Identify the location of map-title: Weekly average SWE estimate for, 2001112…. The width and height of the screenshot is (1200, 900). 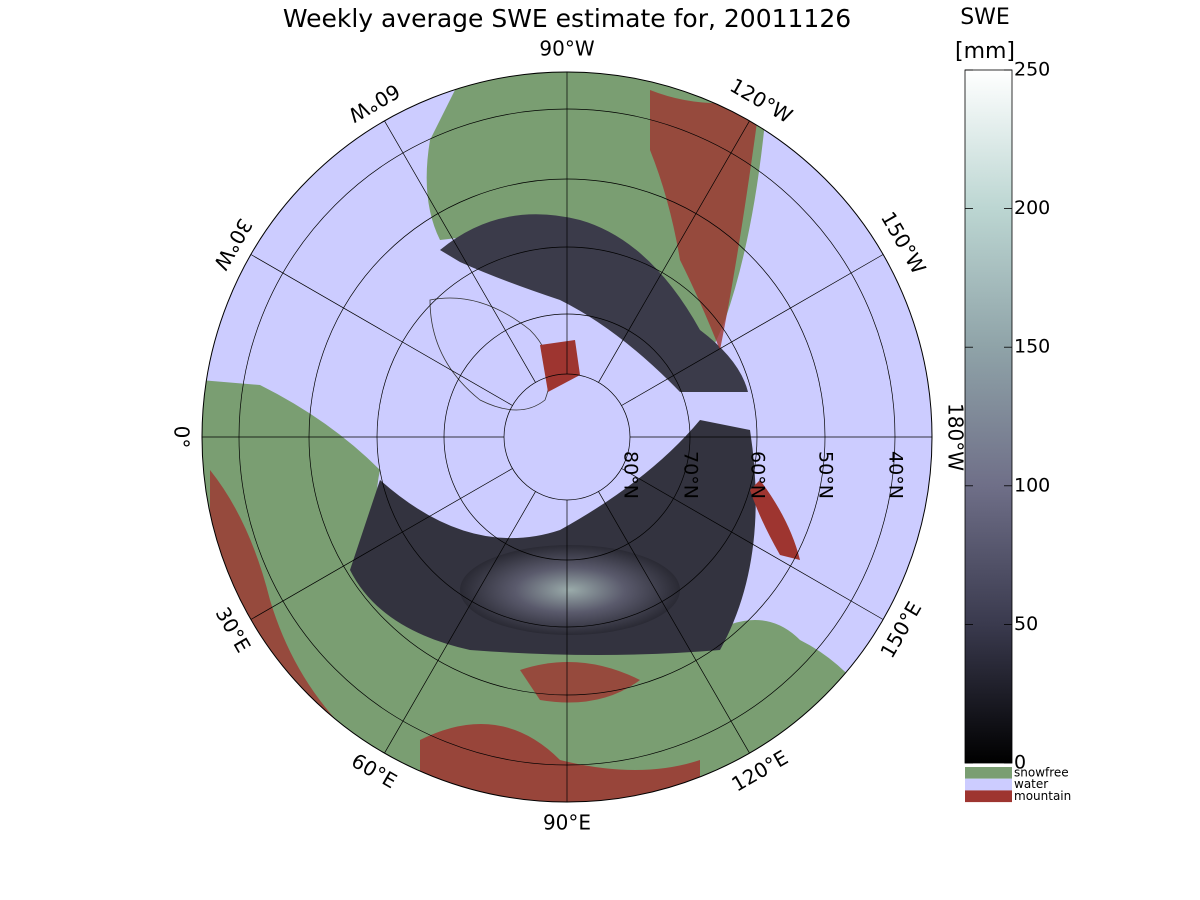
(567, 18).